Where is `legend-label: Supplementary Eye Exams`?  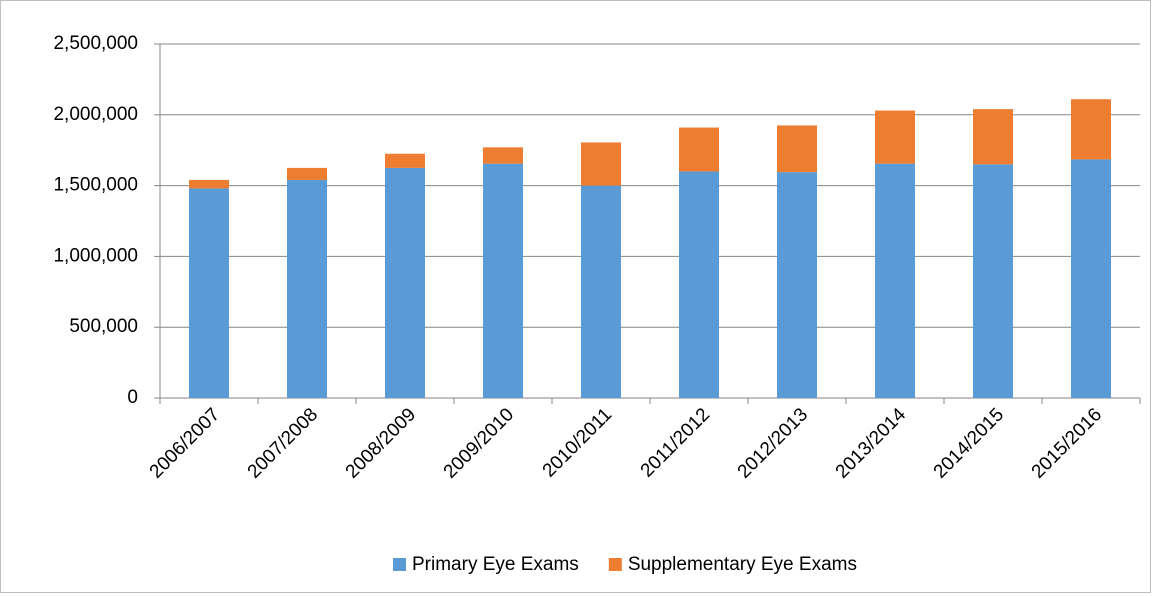 legend-label: Supplementary Eye Exams is located at coordinates (742, 564).